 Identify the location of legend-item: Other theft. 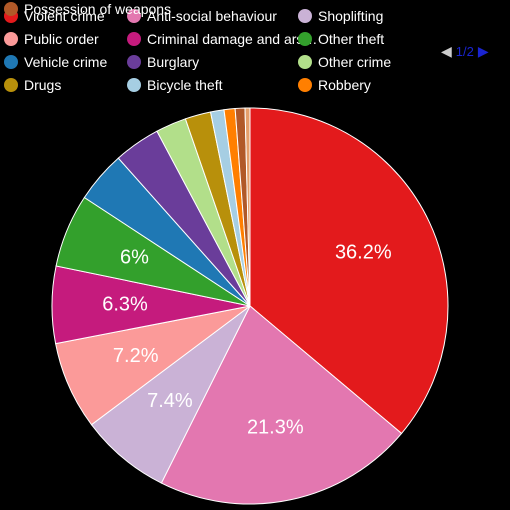
(341, 39).